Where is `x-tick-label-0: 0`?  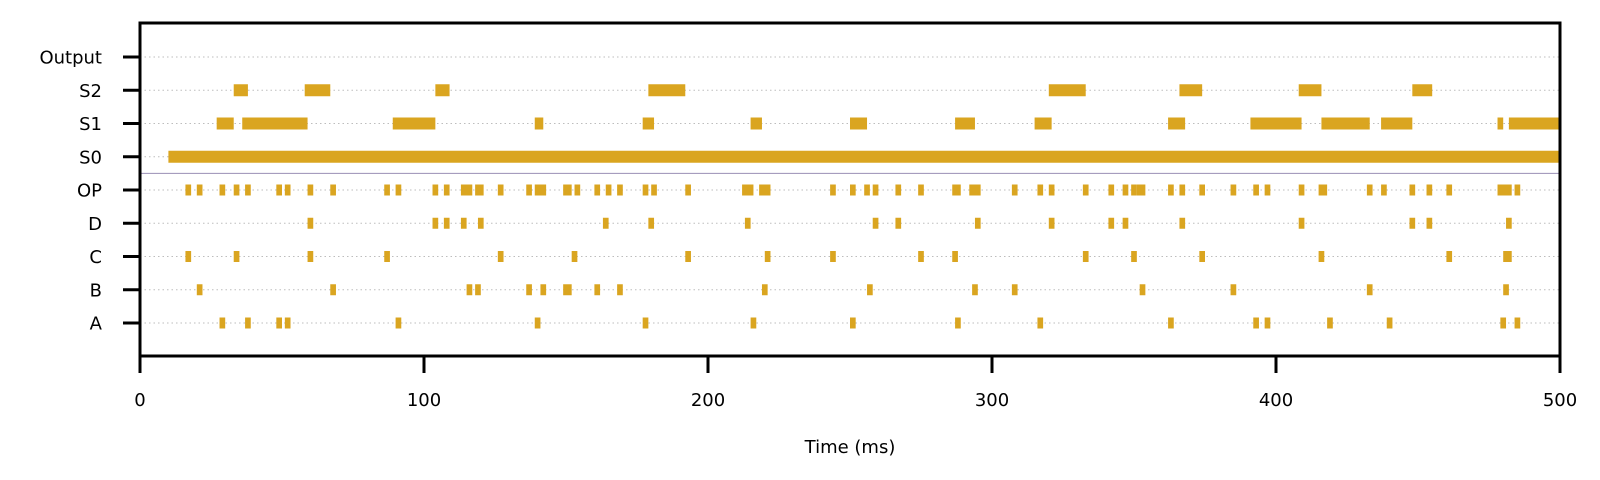
x-tick-label-0: 0 is located at coordinates (139, 400).